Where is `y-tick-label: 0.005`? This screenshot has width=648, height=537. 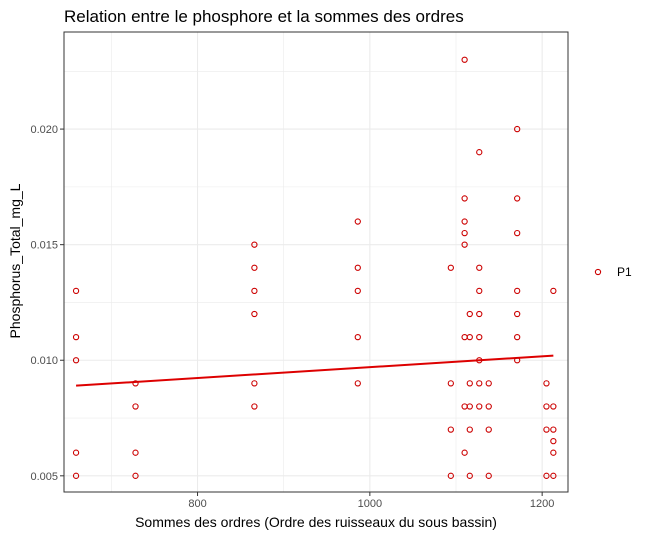 y-tick-label: 0.005 is located at coordinates (44, 477).